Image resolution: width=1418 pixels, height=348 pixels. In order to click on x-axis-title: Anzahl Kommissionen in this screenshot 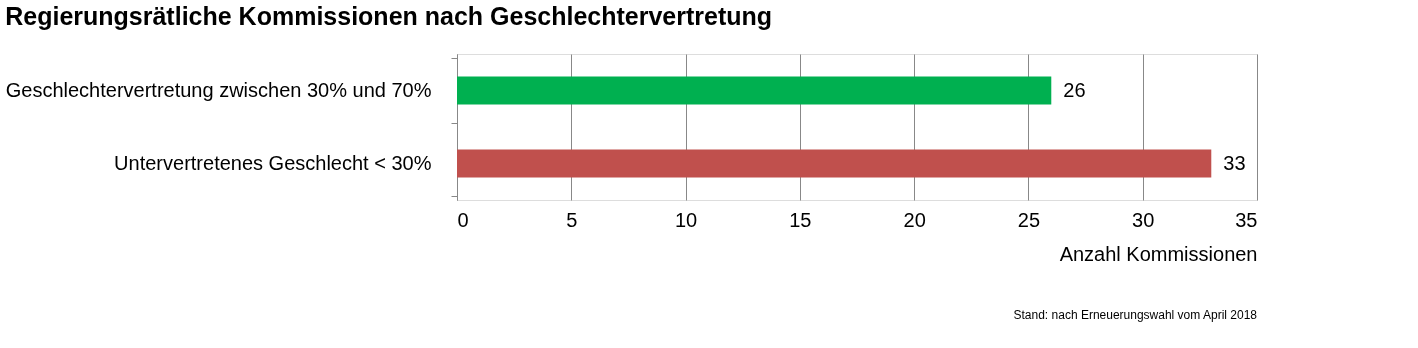, I will do `click(1158, 253)`.